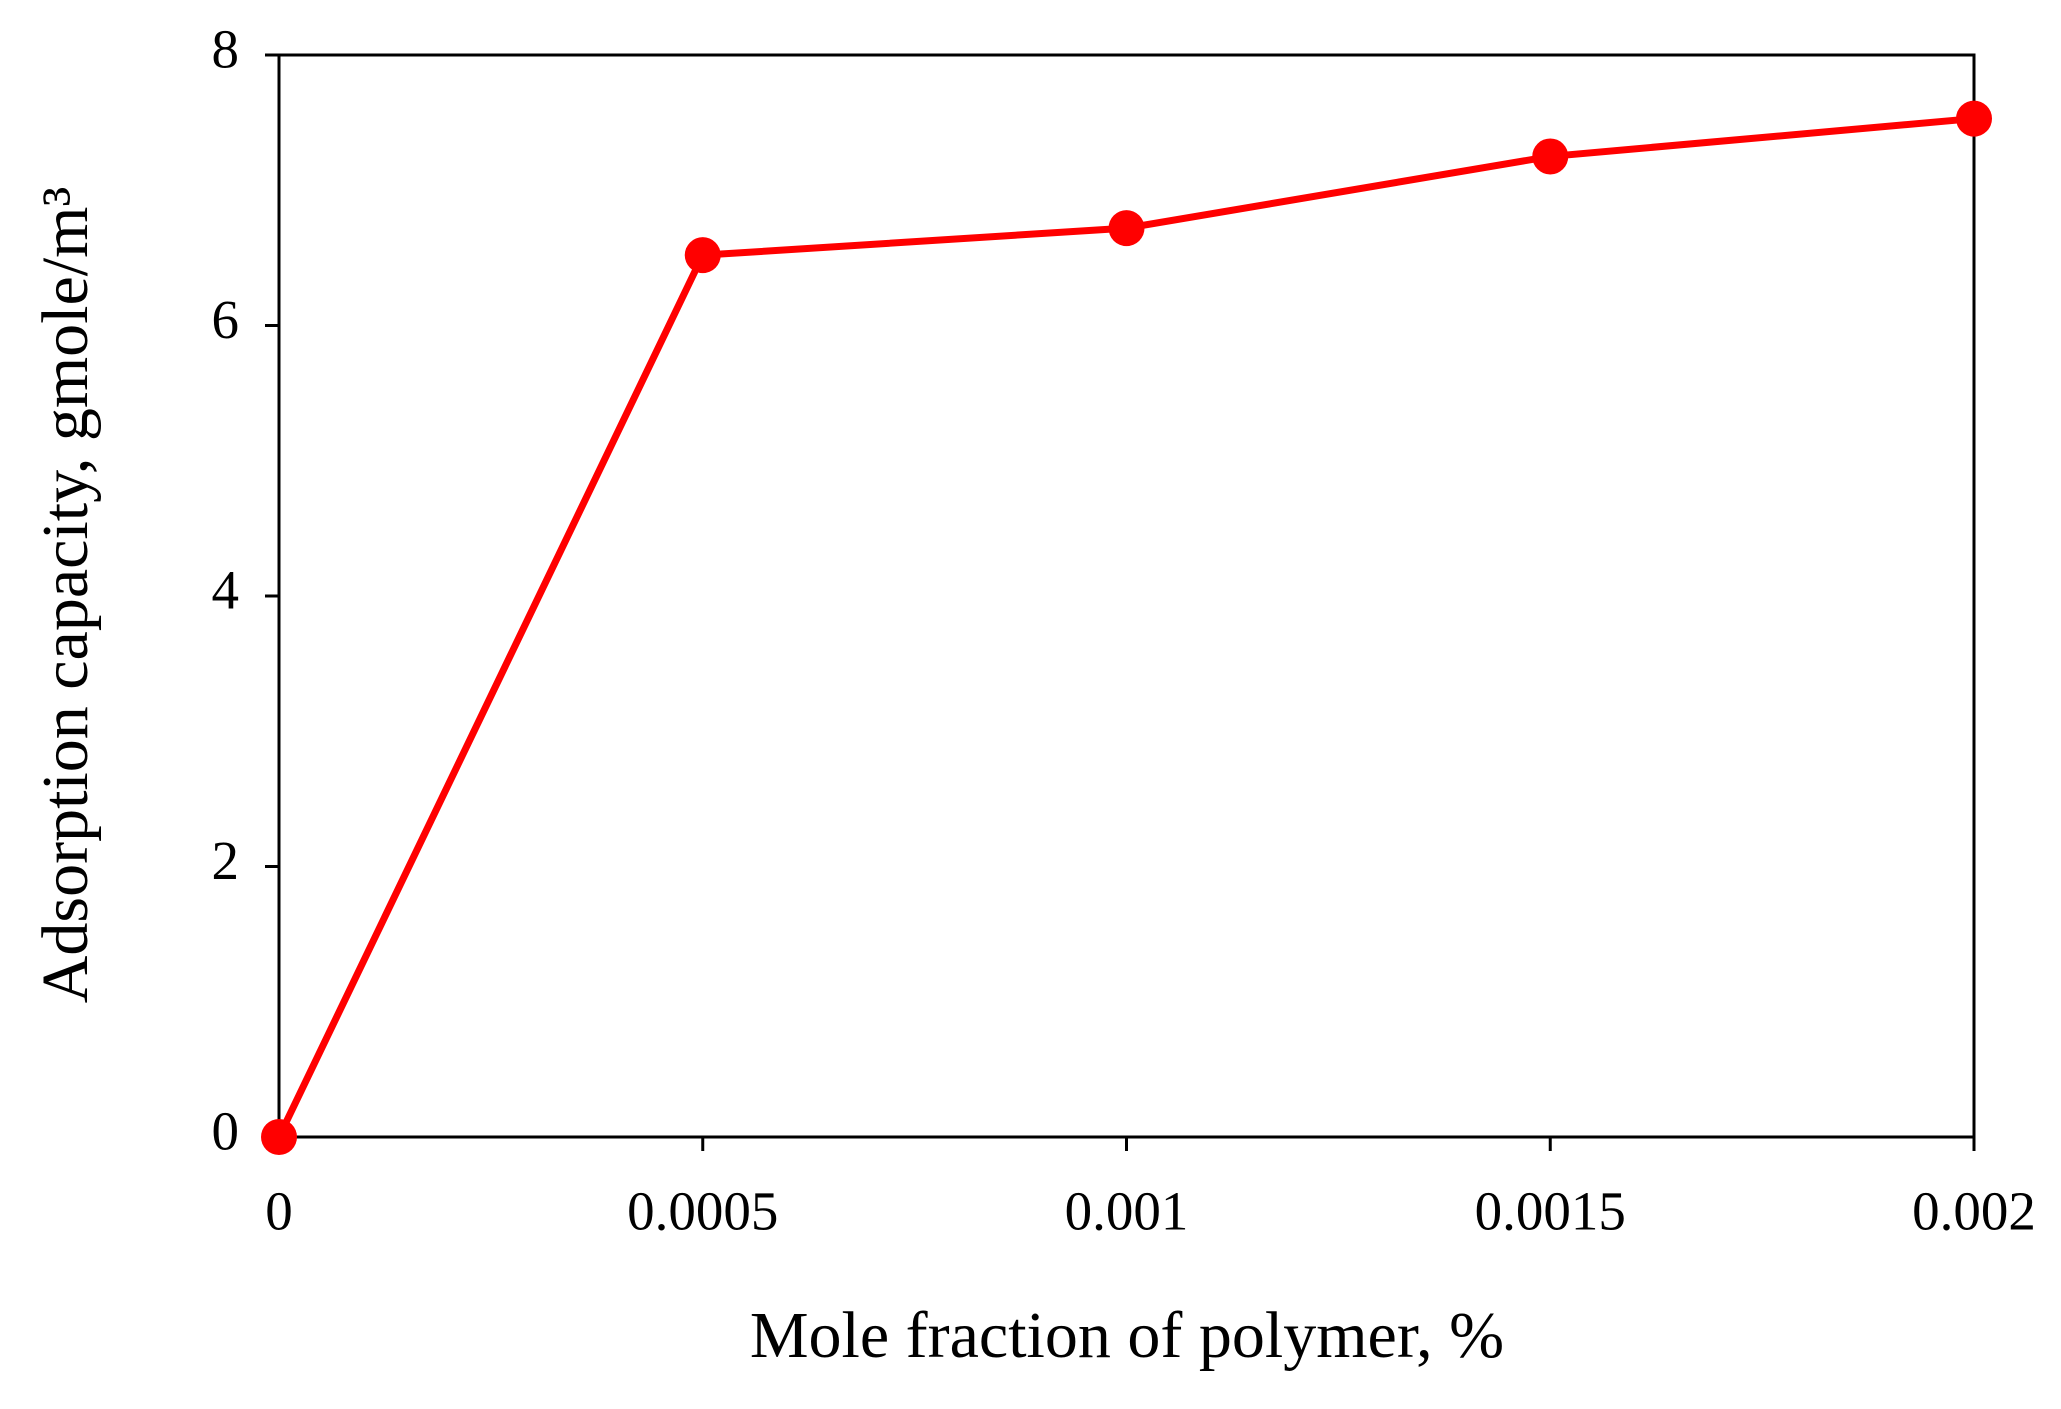 The height and width of the screenshot is (1409, 2061). I want to click on y-tick-label: 0, so click(226, 1131).